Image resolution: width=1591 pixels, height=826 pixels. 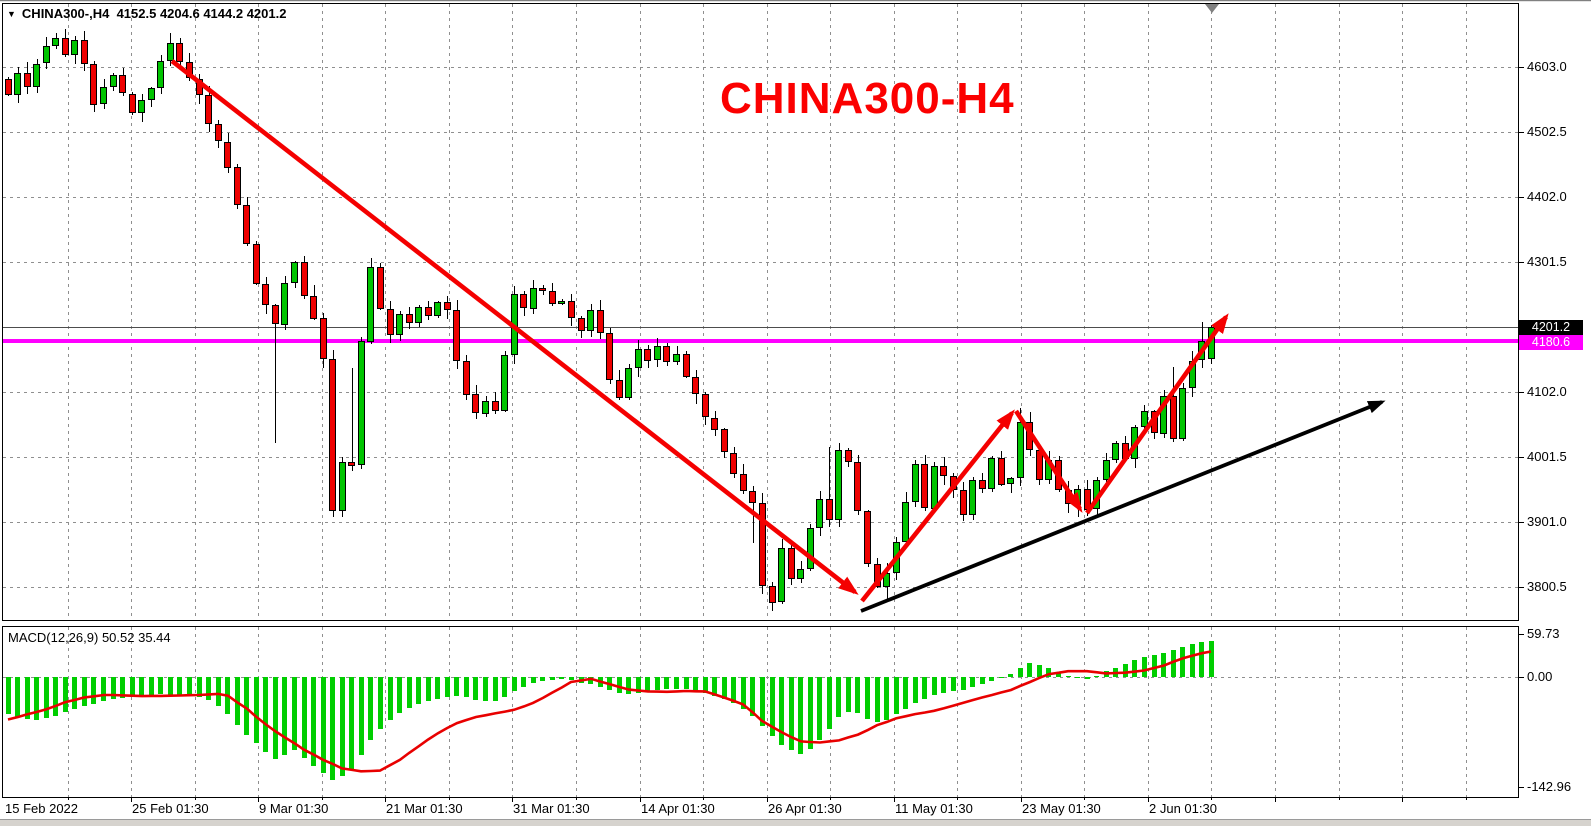 What do you see at coordinates (11, 14) in the screenshot?
I see `chevron-down-icon: ▼` at bounding box center [11, 14].